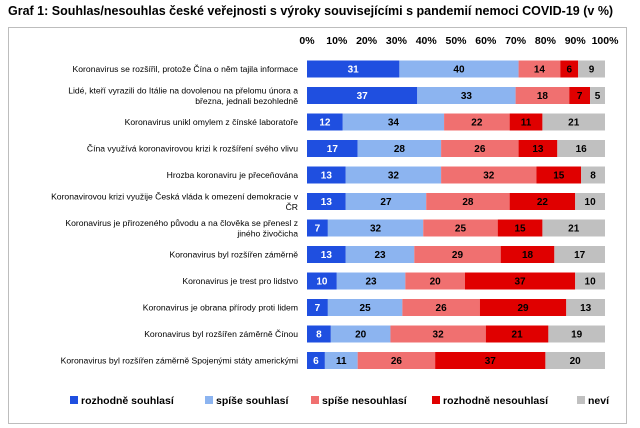 This screenshot has height=428, width=640. What do you see at coordinates (397, 41) in the screenshot?
I see `x-tick-label: 30%` at bounding box center [397, 41].